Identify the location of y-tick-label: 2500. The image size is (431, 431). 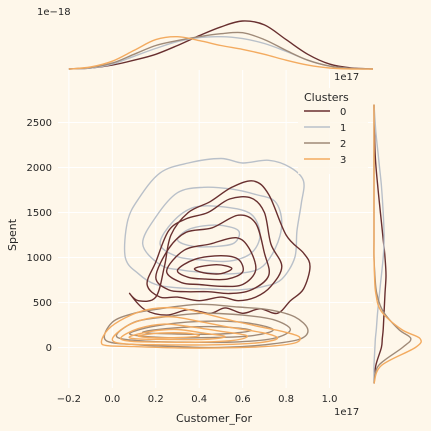
(39, 123).